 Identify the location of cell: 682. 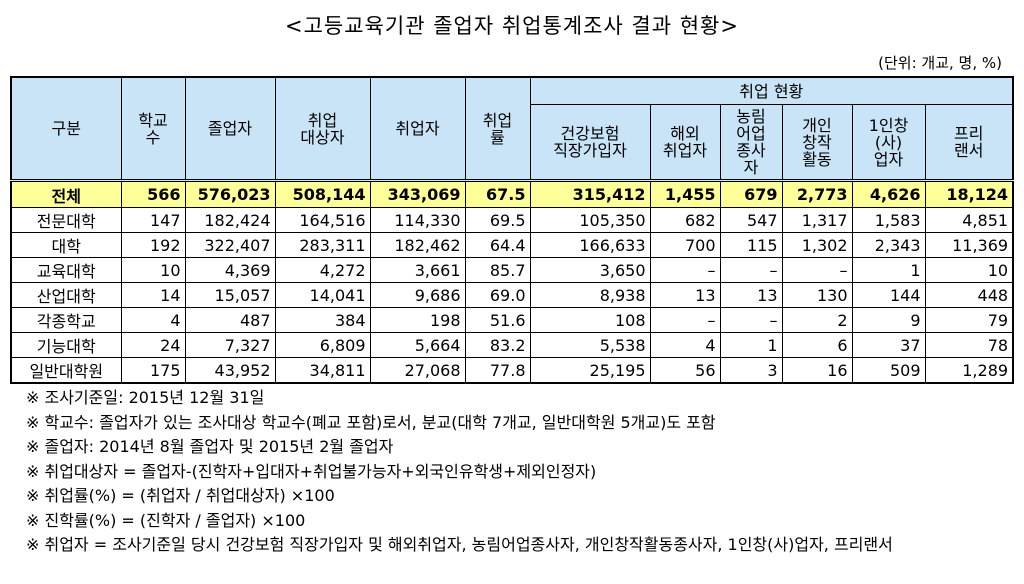
(685, 220).